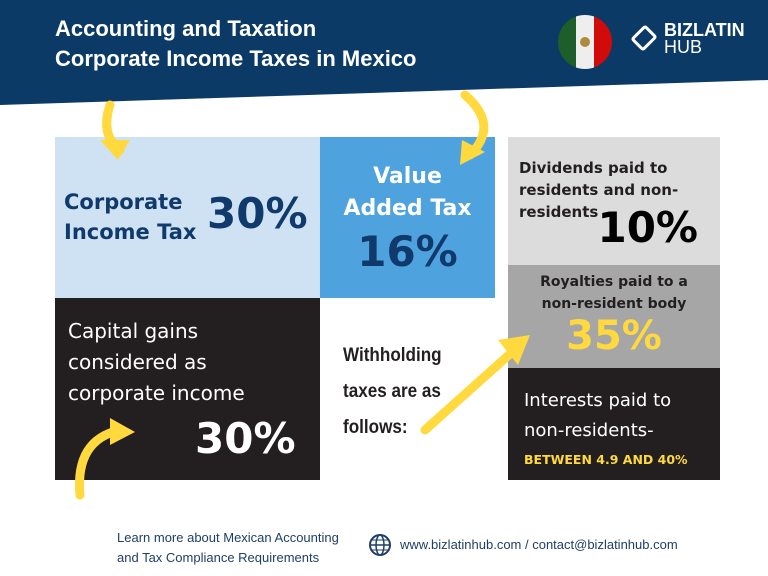 The image size is (768, 576). I want to click on vat-card: Value Added Tax 16%, so click(407, 217).